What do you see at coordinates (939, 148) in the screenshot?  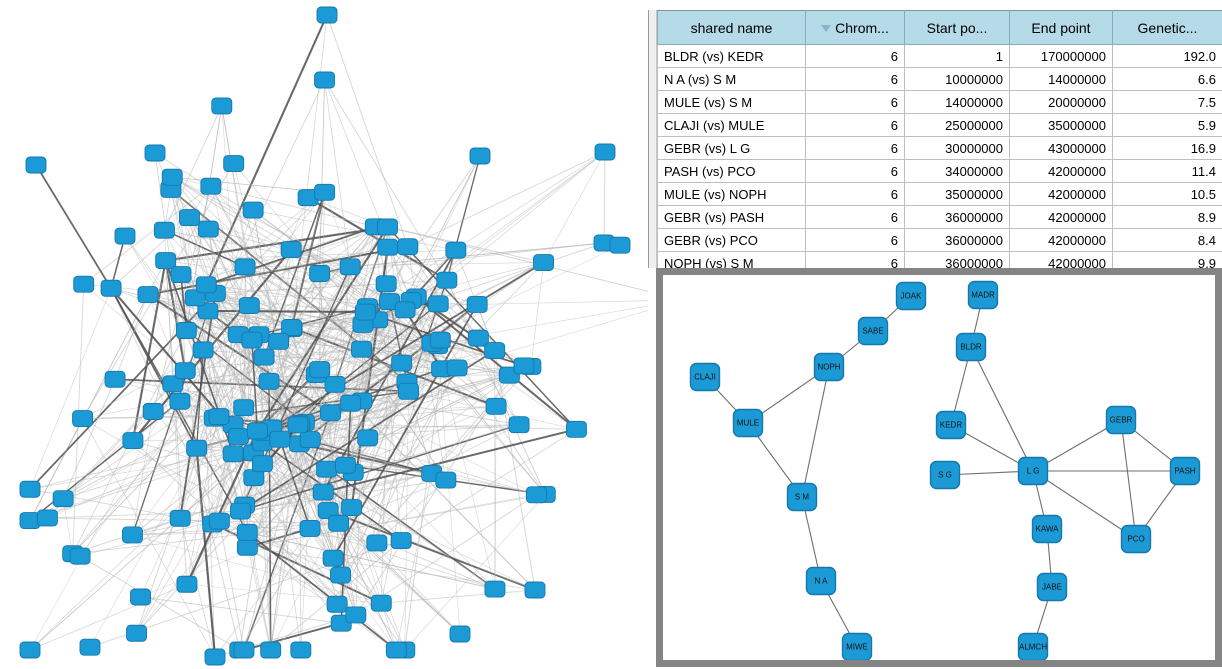 I see `table-row: GEBR (vs) L G 6 30000000 43000000 16.9` at bounding box center [939, 148].